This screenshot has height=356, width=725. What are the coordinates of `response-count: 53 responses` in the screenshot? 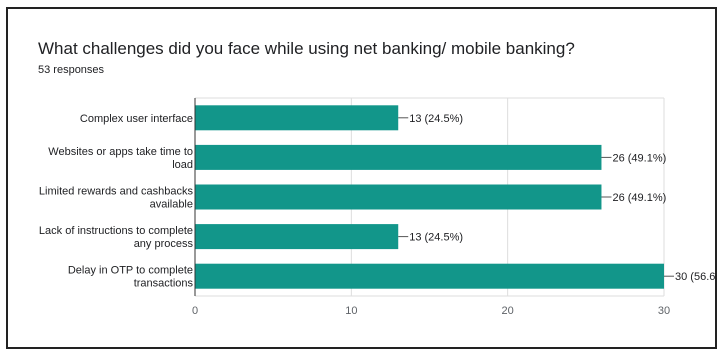 It's located at (71, 70).